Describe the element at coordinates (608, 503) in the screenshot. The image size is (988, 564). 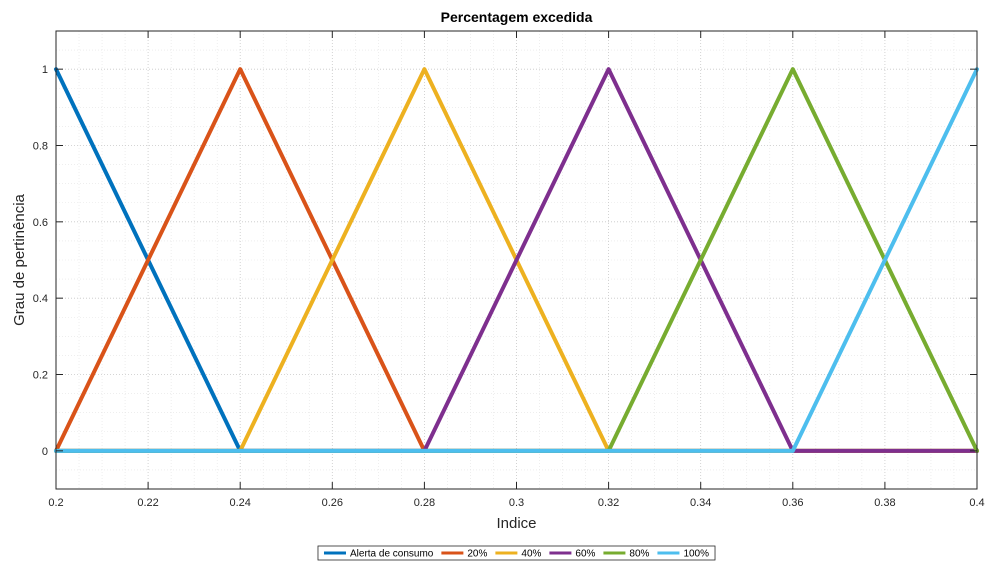
I see `x-tick-label: 0.32` at that location.